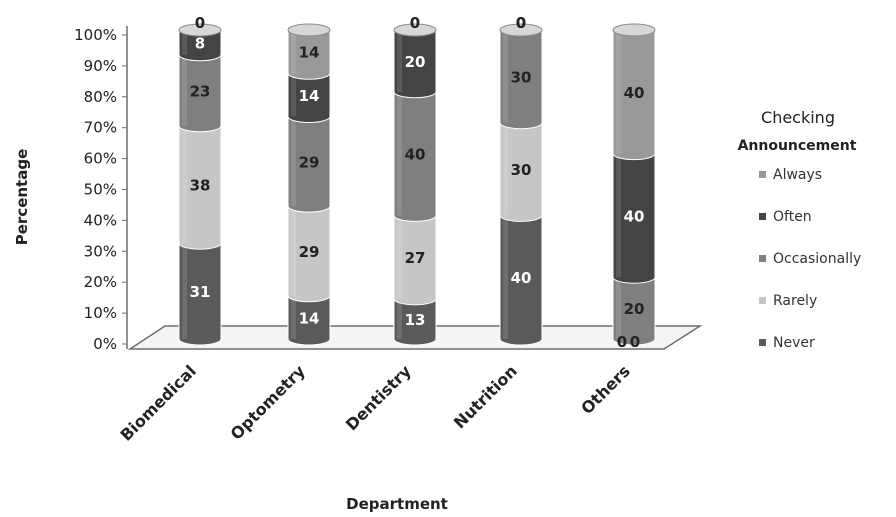 The height and width of the screenshot is (517, 896). I want to click on bar-segment-optometry-rarely, so click(309, 254).